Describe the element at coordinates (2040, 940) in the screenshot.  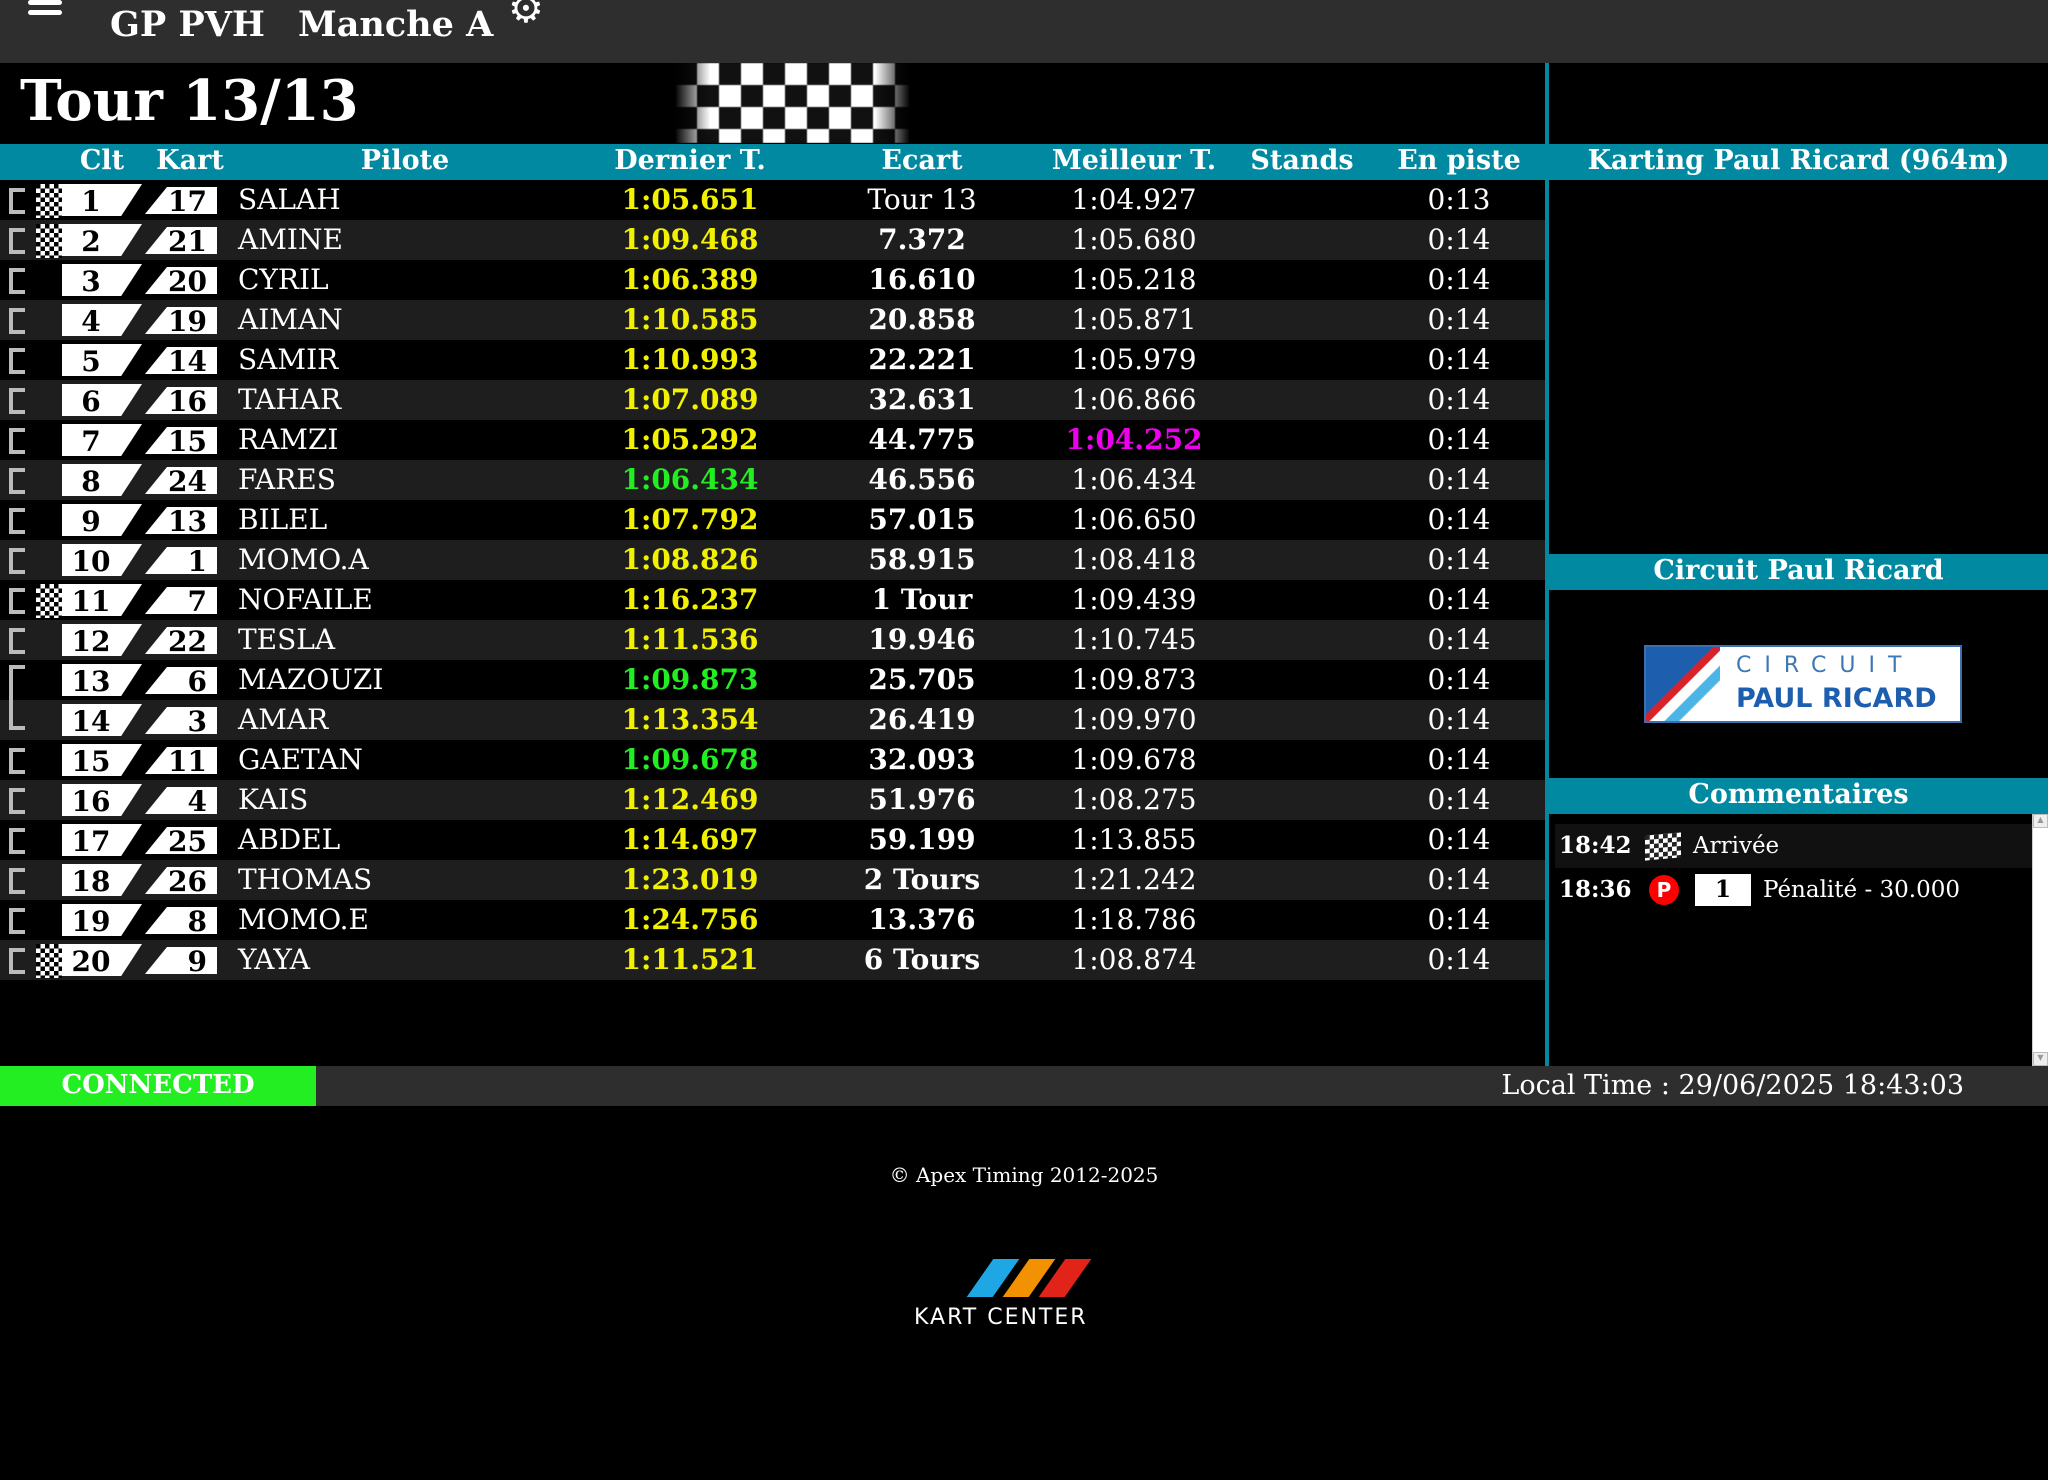
I see `comments-scrollbar: ▲ ▼` at that location.